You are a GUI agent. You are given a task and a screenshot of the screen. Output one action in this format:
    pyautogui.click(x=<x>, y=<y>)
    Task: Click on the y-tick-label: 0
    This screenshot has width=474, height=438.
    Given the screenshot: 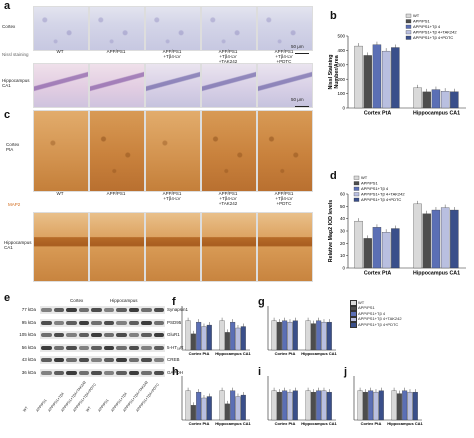 What is the action you would take?
    pyautogui.click(x=343, y=268)
    